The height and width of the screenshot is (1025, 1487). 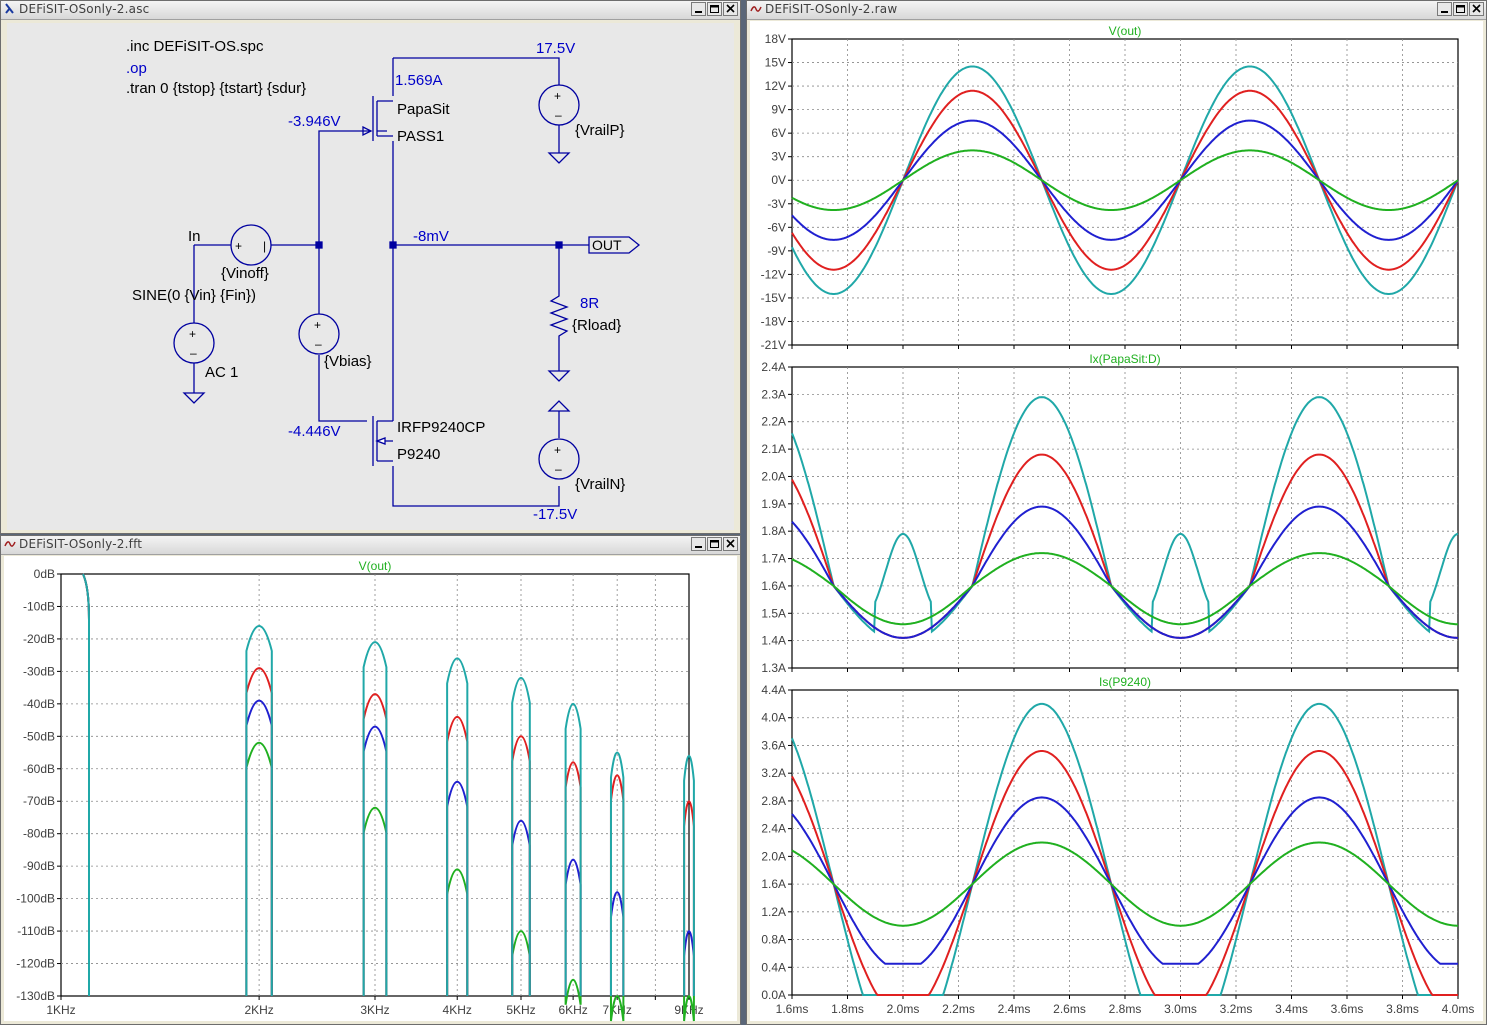 I want to click on y-tick-label: -3V, so click(x=776, y=204).